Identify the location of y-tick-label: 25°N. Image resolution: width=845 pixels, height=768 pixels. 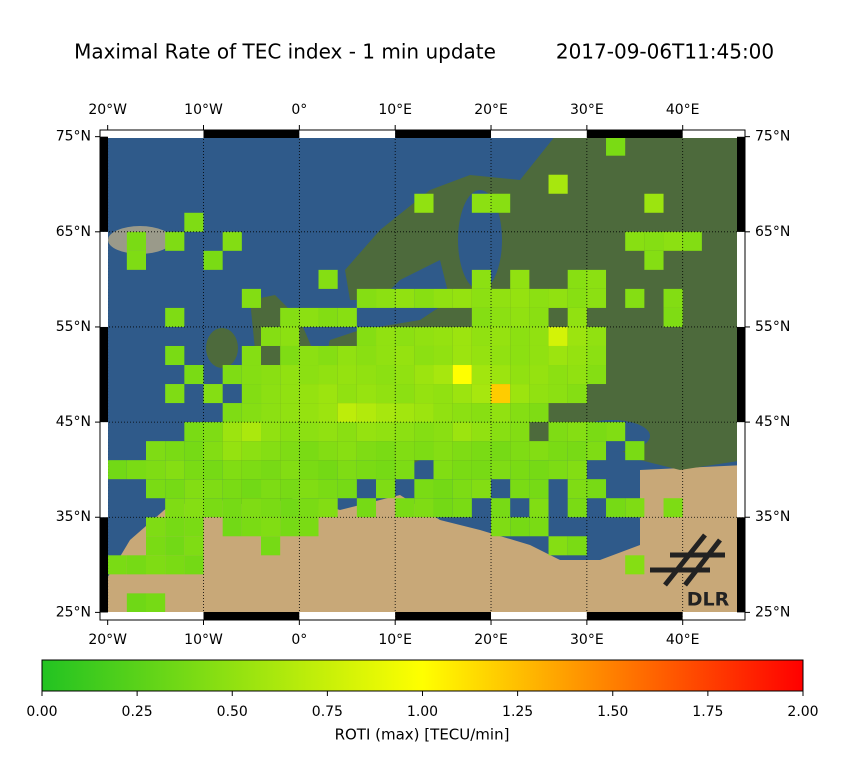
(73, 612).